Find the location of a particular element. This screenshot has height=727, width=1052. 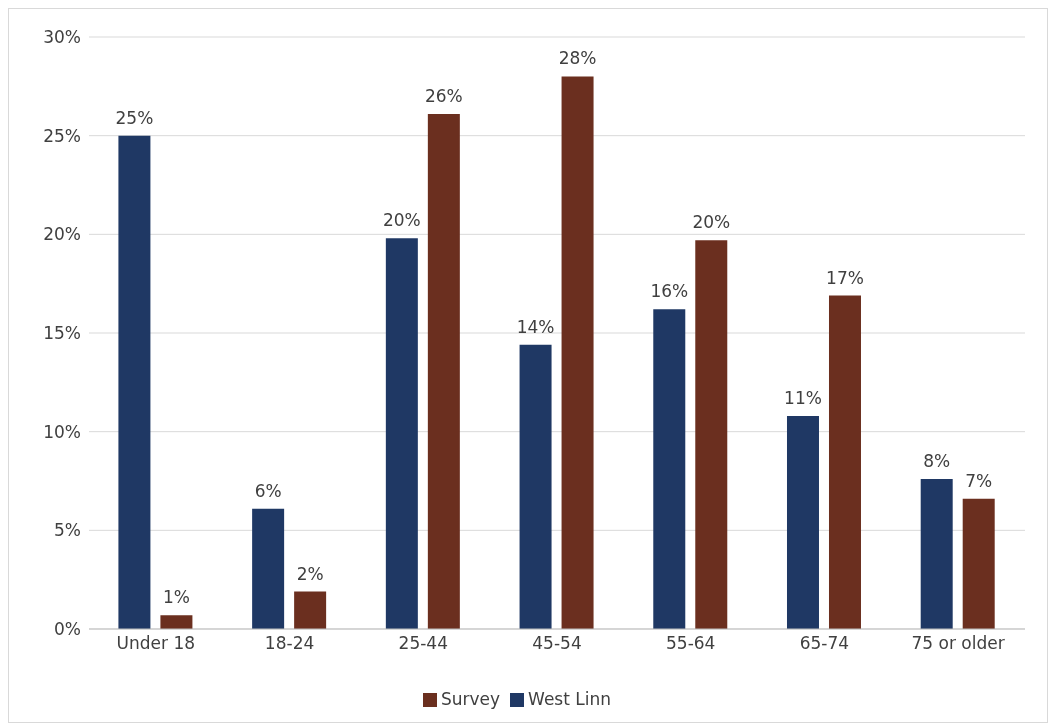

data-label: 11% is located at coordinates (803, 397).